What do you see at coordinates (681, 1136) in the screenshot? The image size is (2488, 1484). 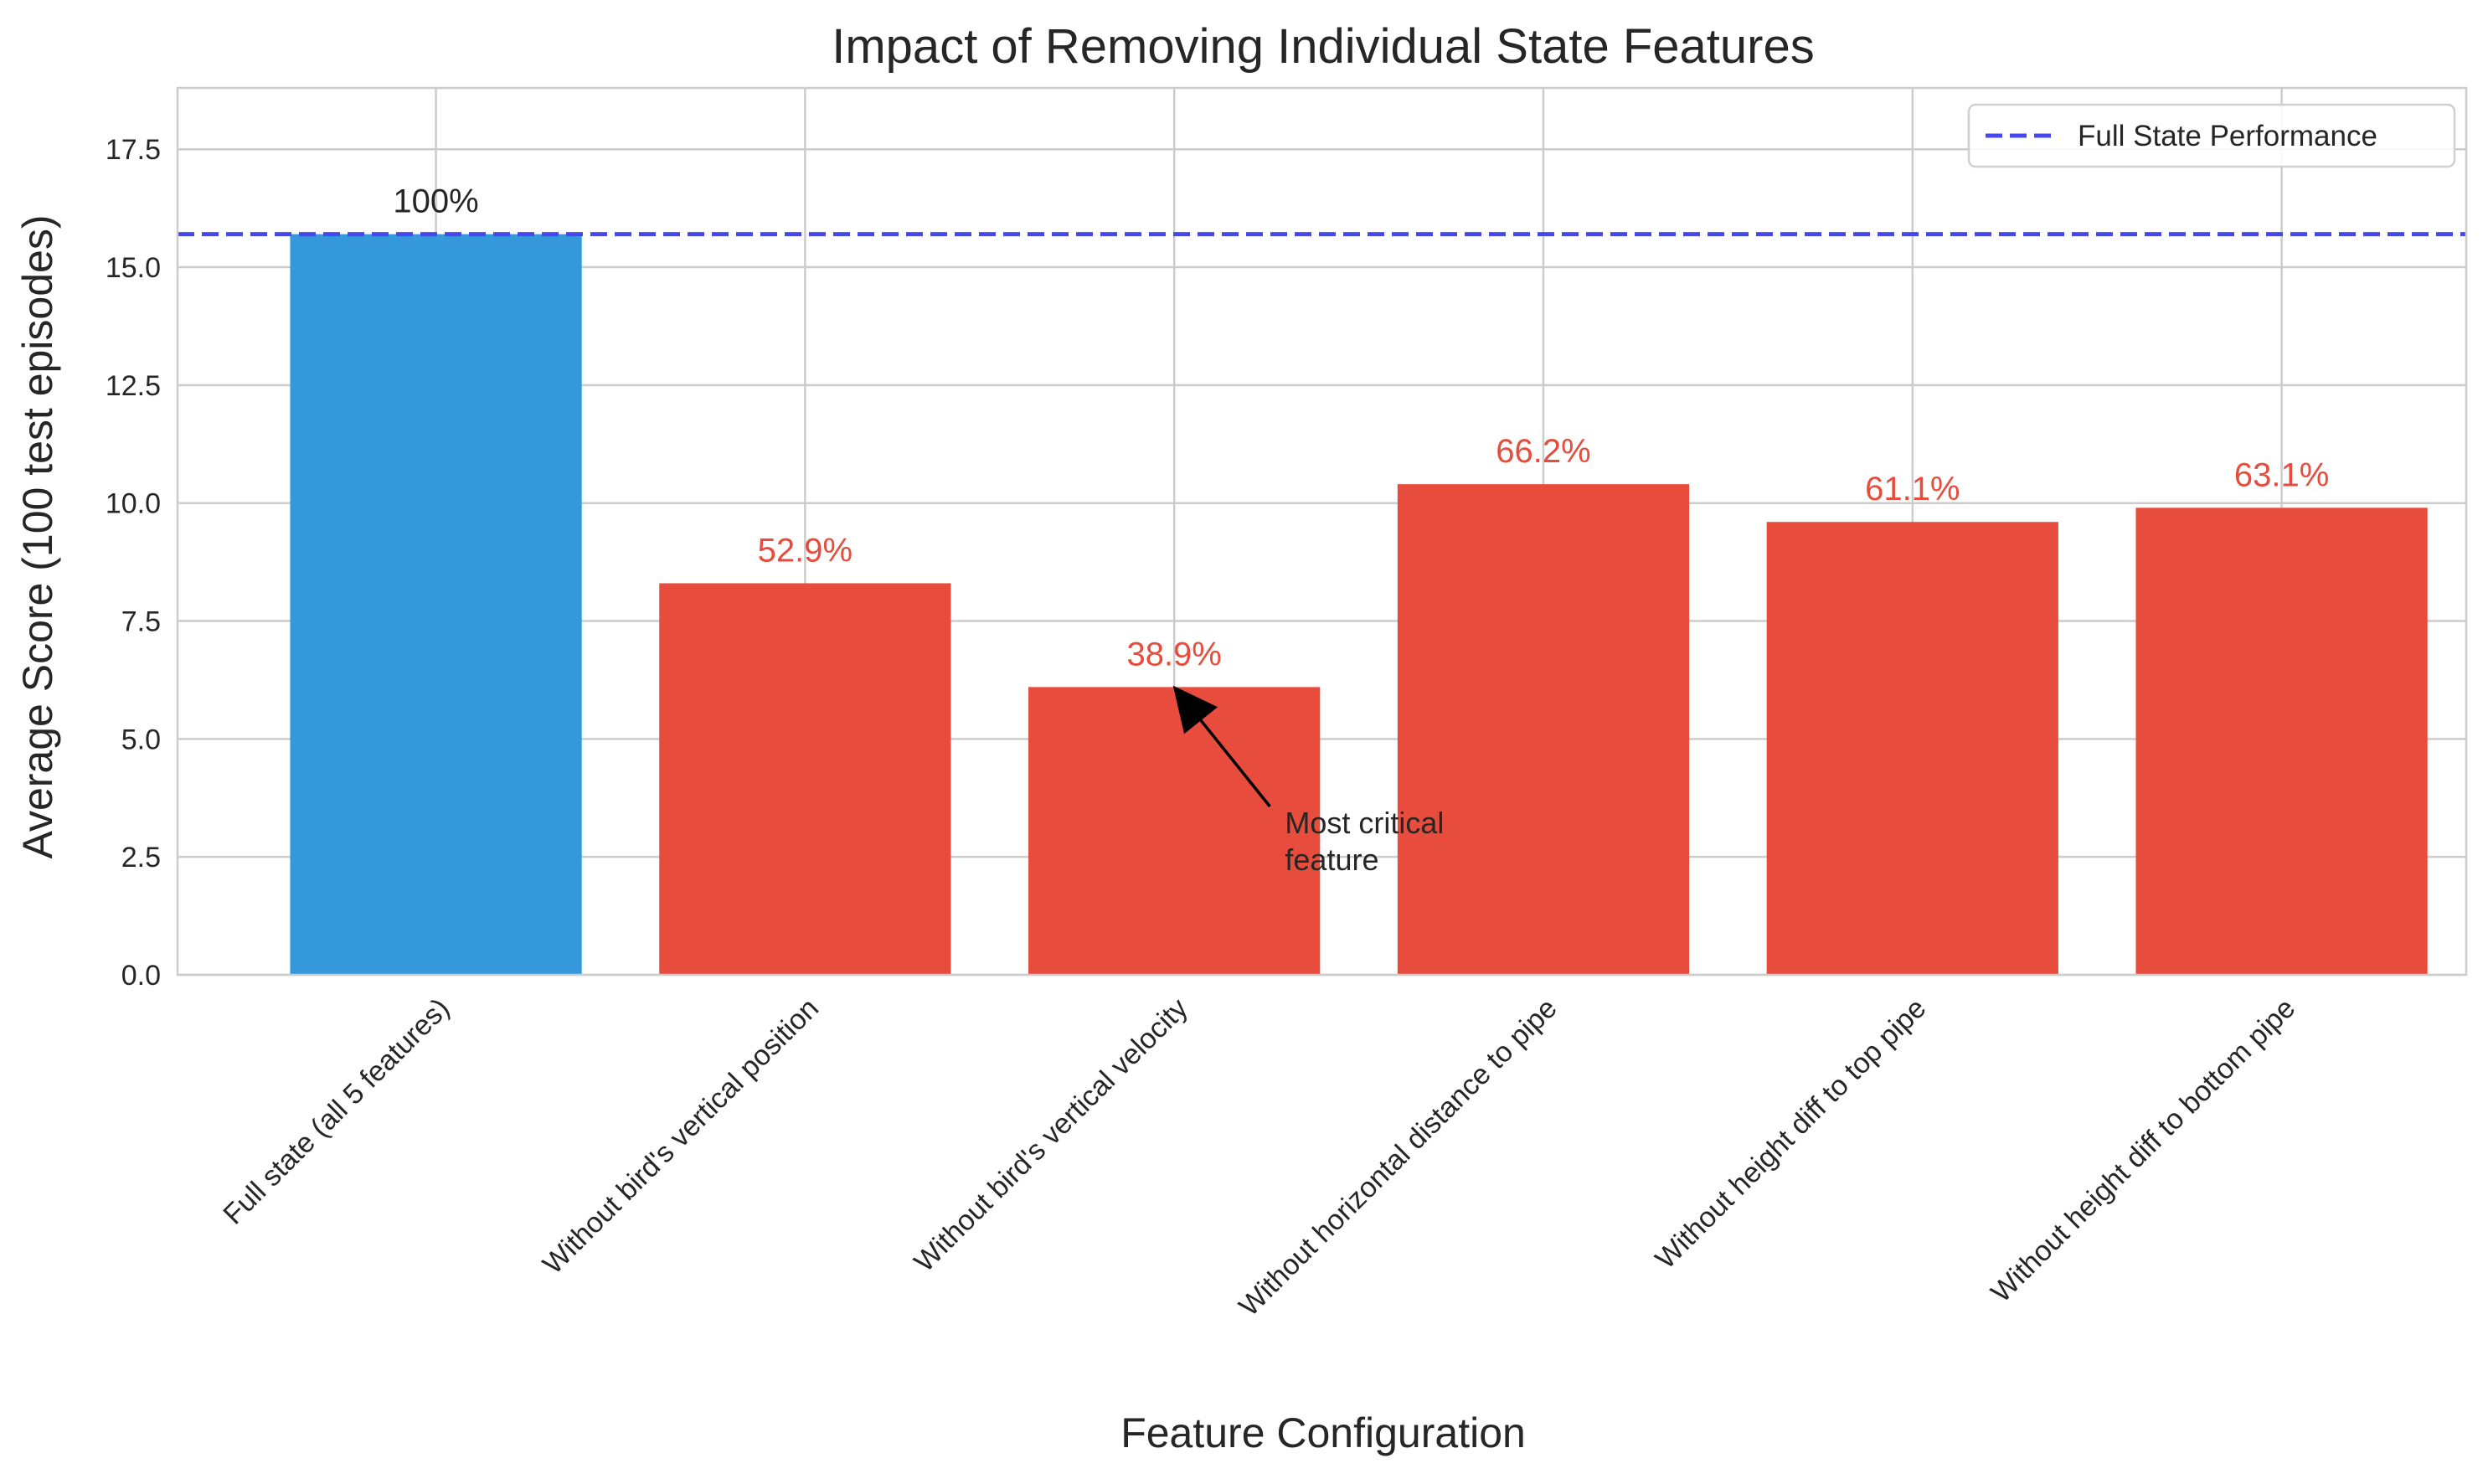 I see `x-tick-label: Without bird's vertical position` at bounding box center [681, 1136].